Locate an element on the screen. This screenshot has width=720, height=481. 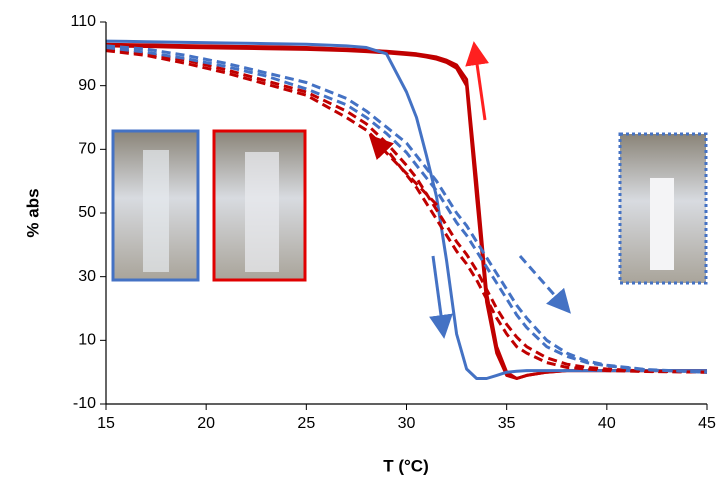
y-tick-label: 10 is located at coordinates (87, 340).